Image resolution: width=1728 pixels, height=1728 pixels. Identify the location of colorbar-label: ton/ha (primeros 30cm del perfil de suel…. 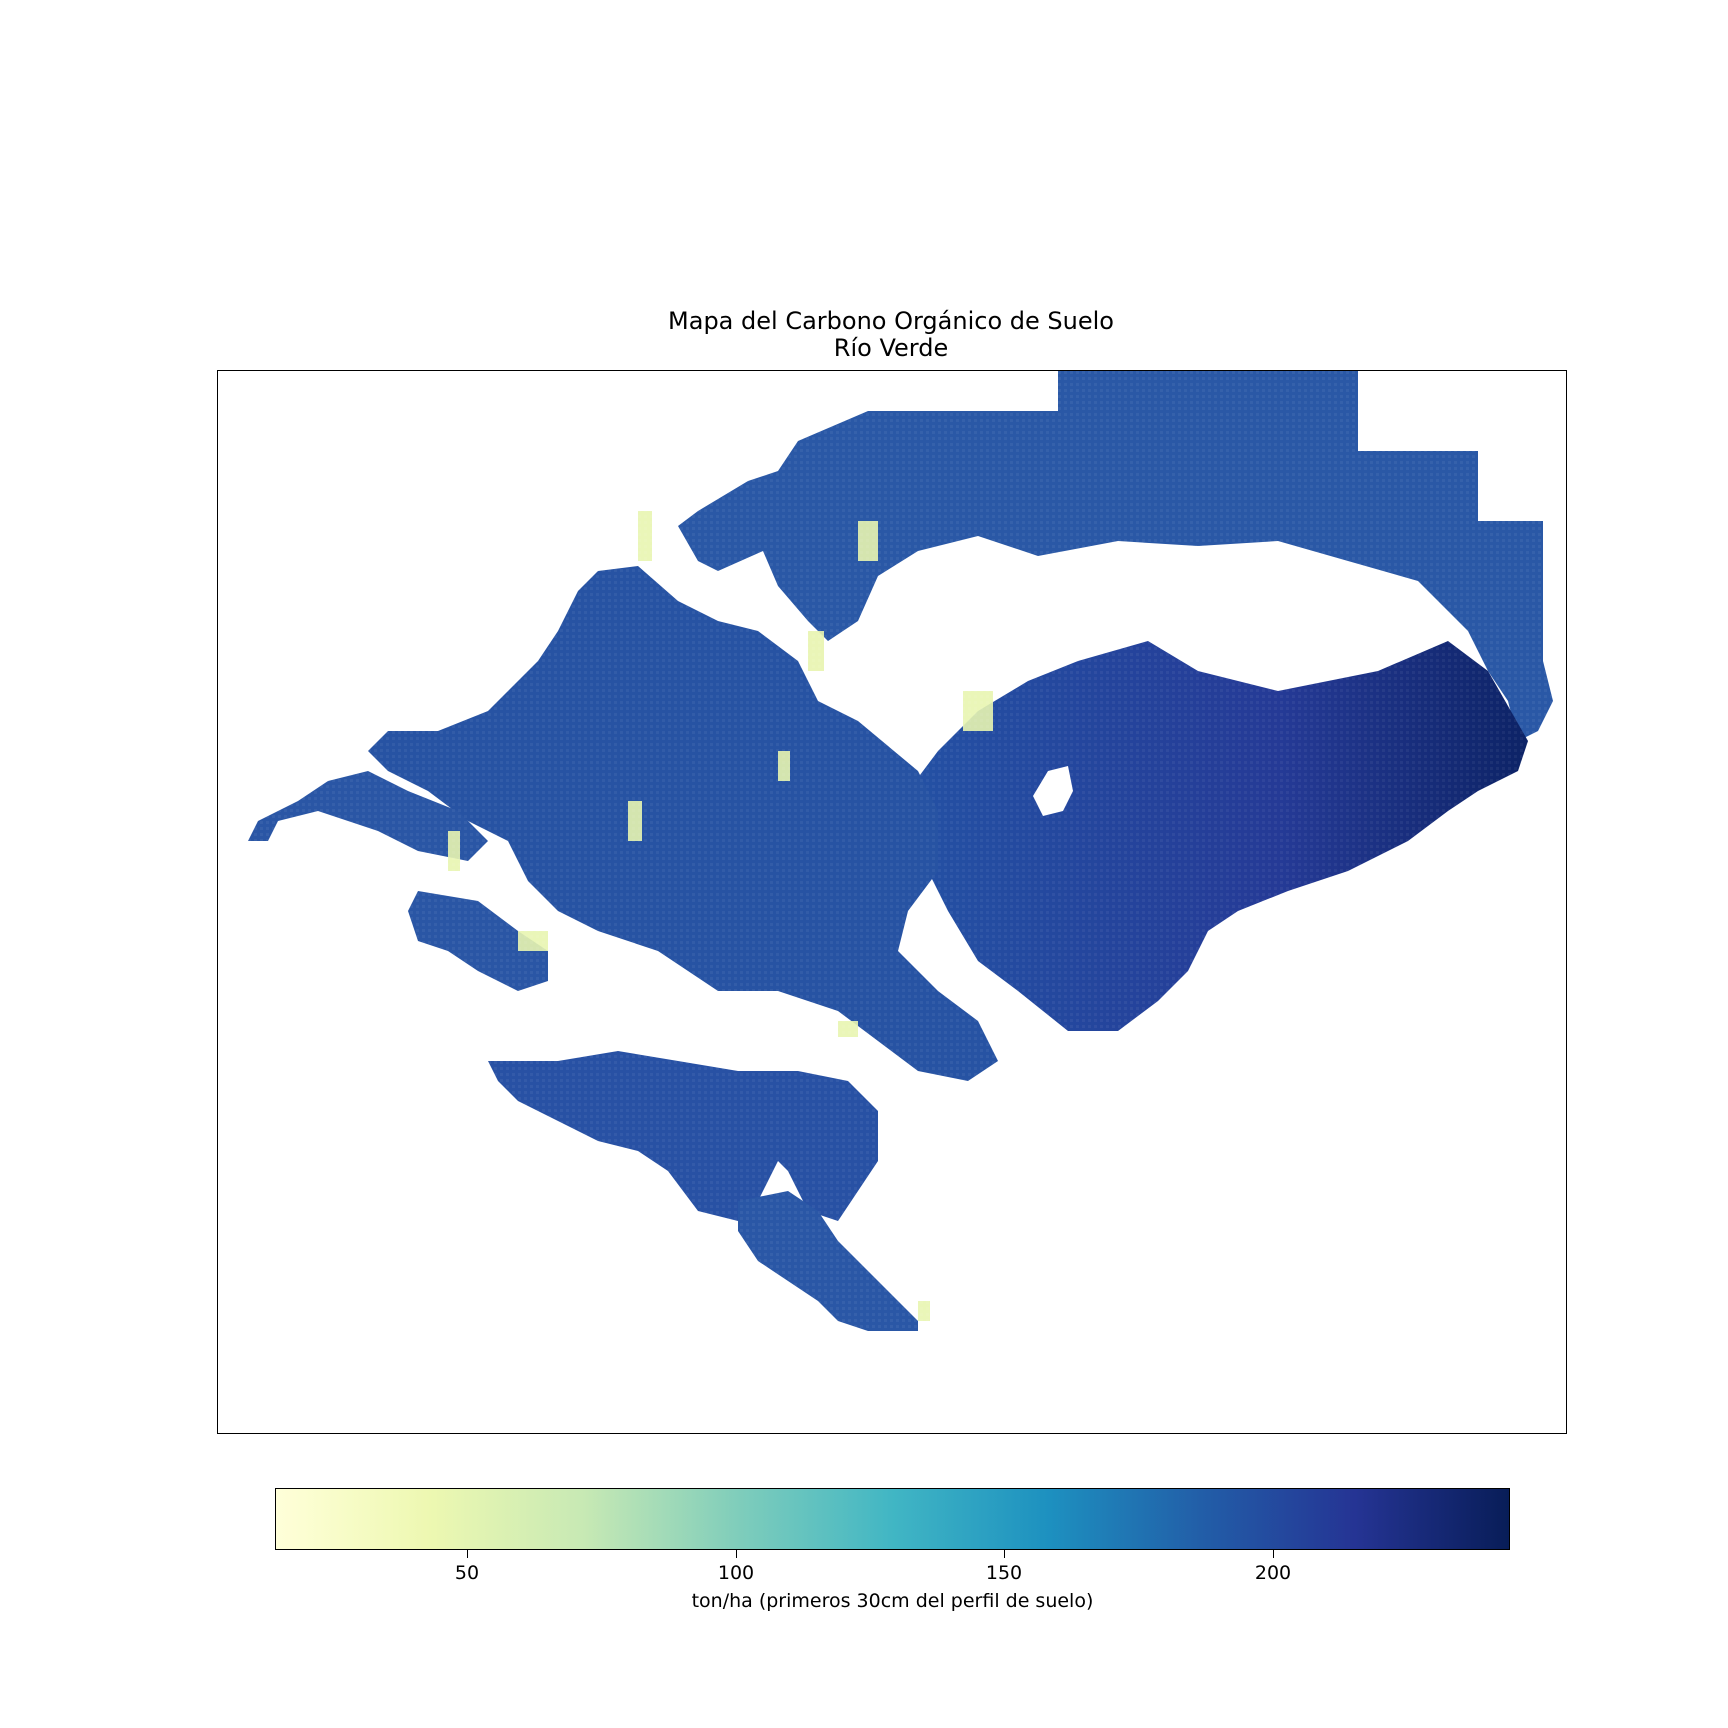
(892, 1601).